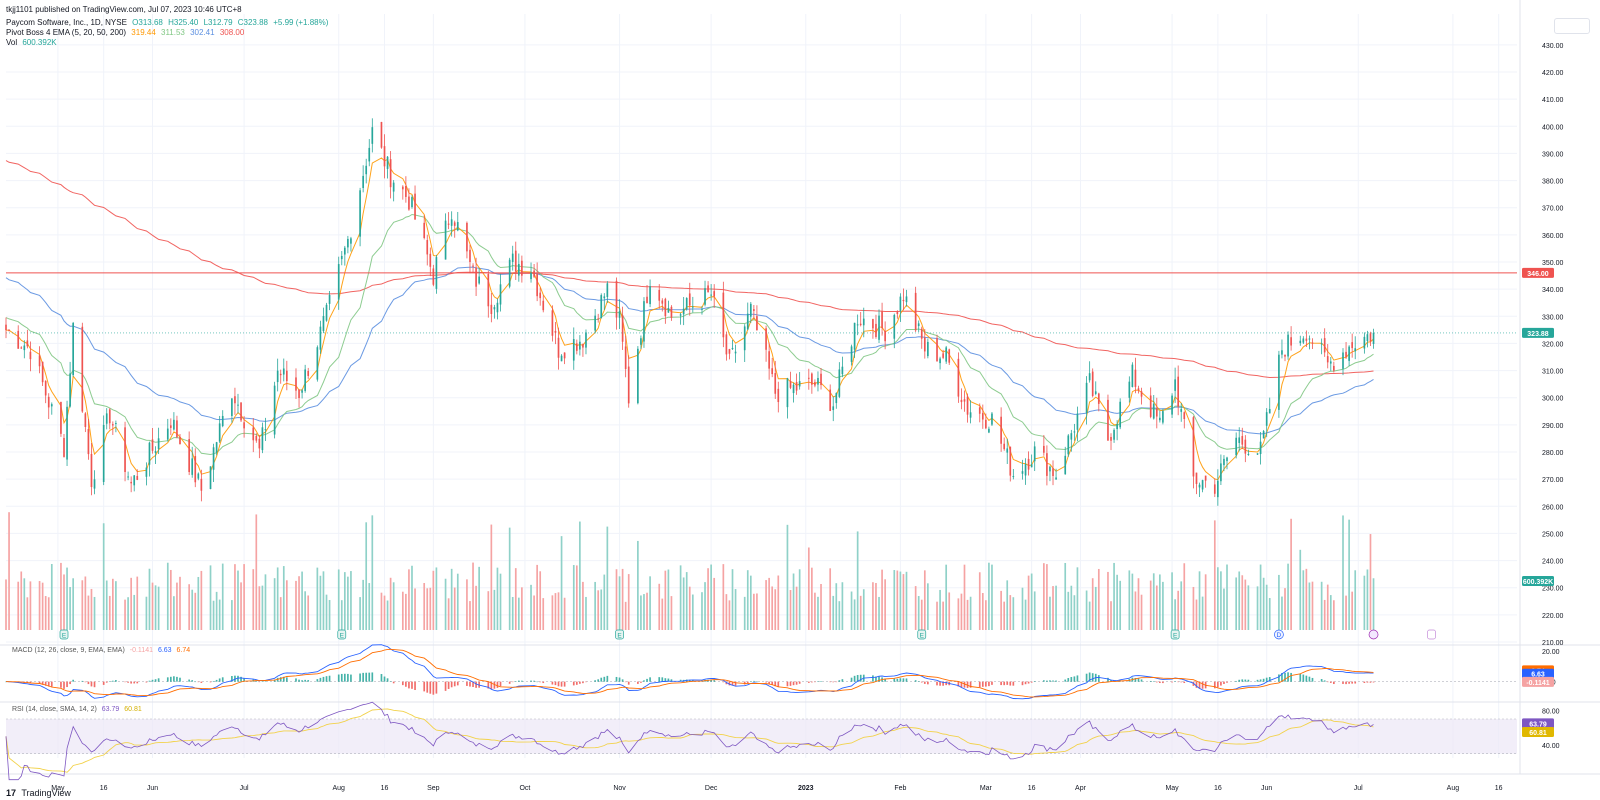  I want to click on ema50-value: 302.41, so click(202, 32).